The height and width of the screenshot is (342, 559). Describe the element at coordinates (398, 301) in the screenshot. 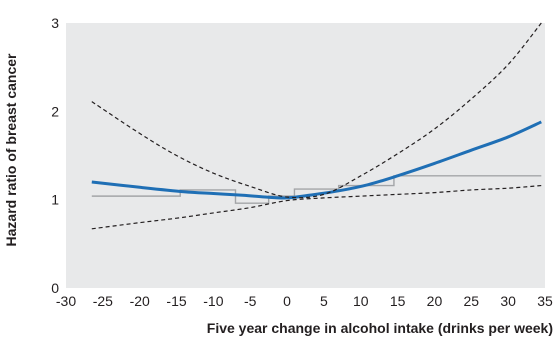

I see `x-tick-label: 15` at that location.